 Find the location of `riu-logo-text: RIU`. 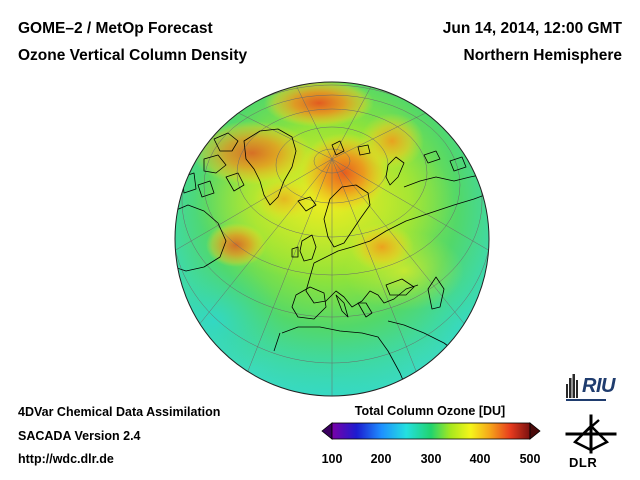

riu-logo-text: RIU is located at coordinates (598, 386).